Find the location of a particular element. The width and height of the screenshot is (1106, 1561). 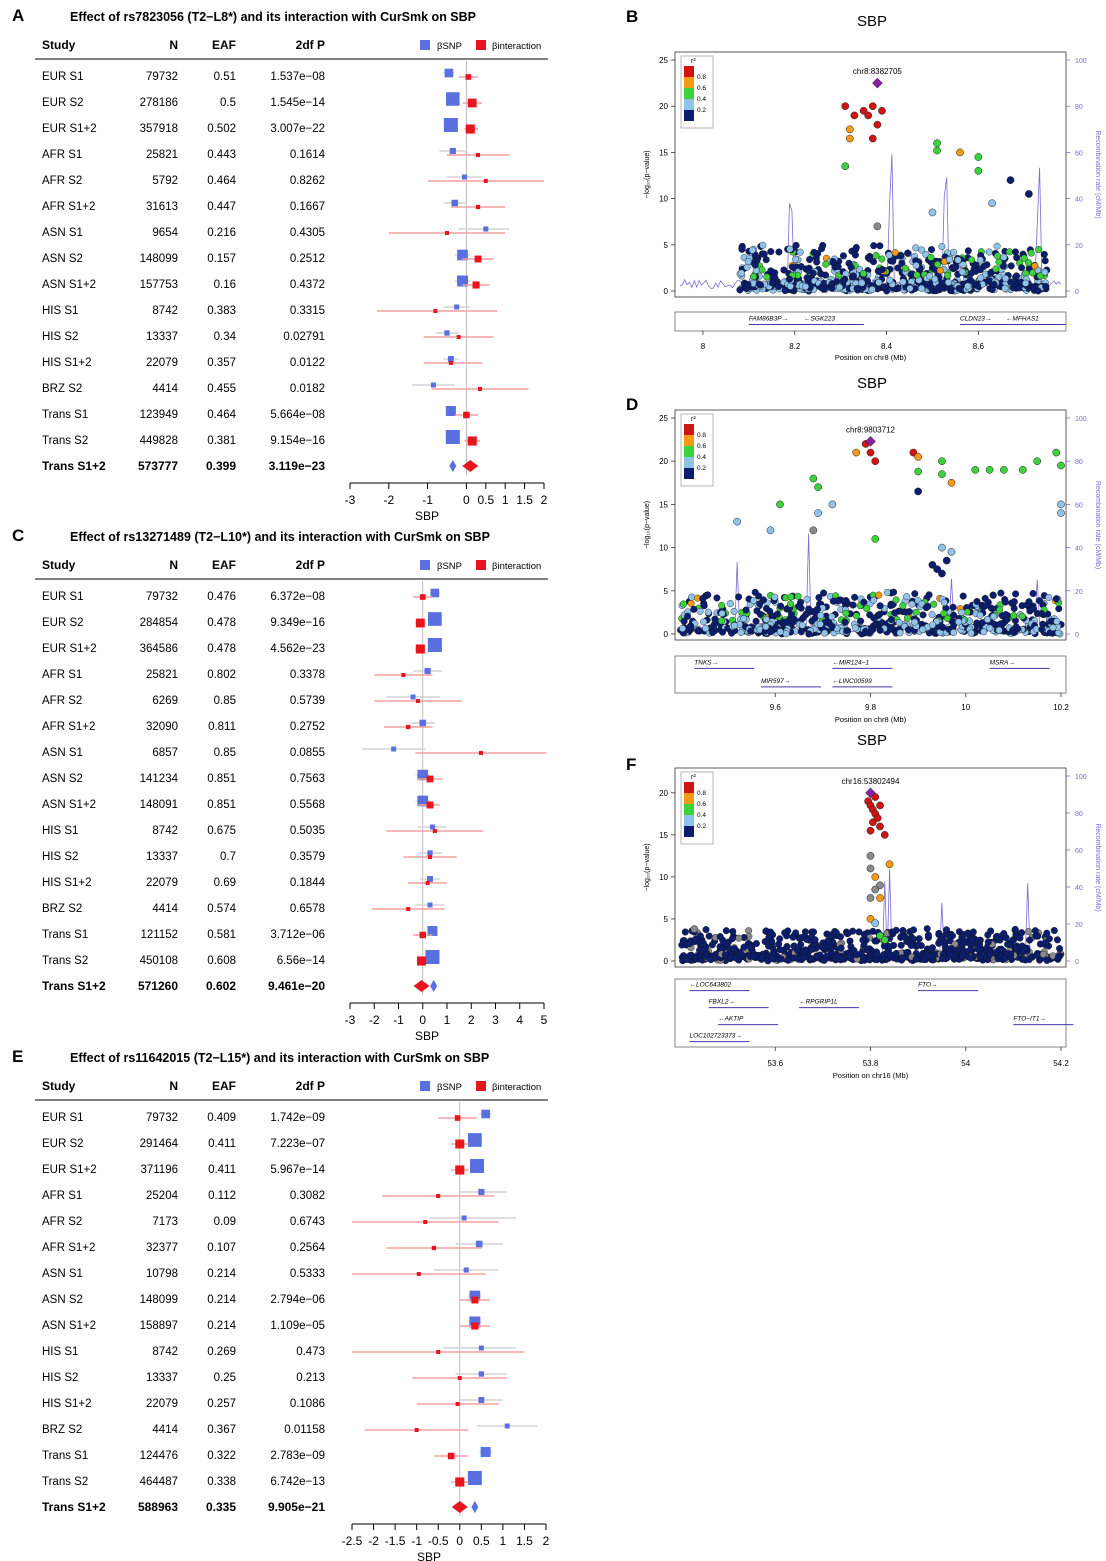

row-p: 0.2512 is located at coordinates (307, 259).